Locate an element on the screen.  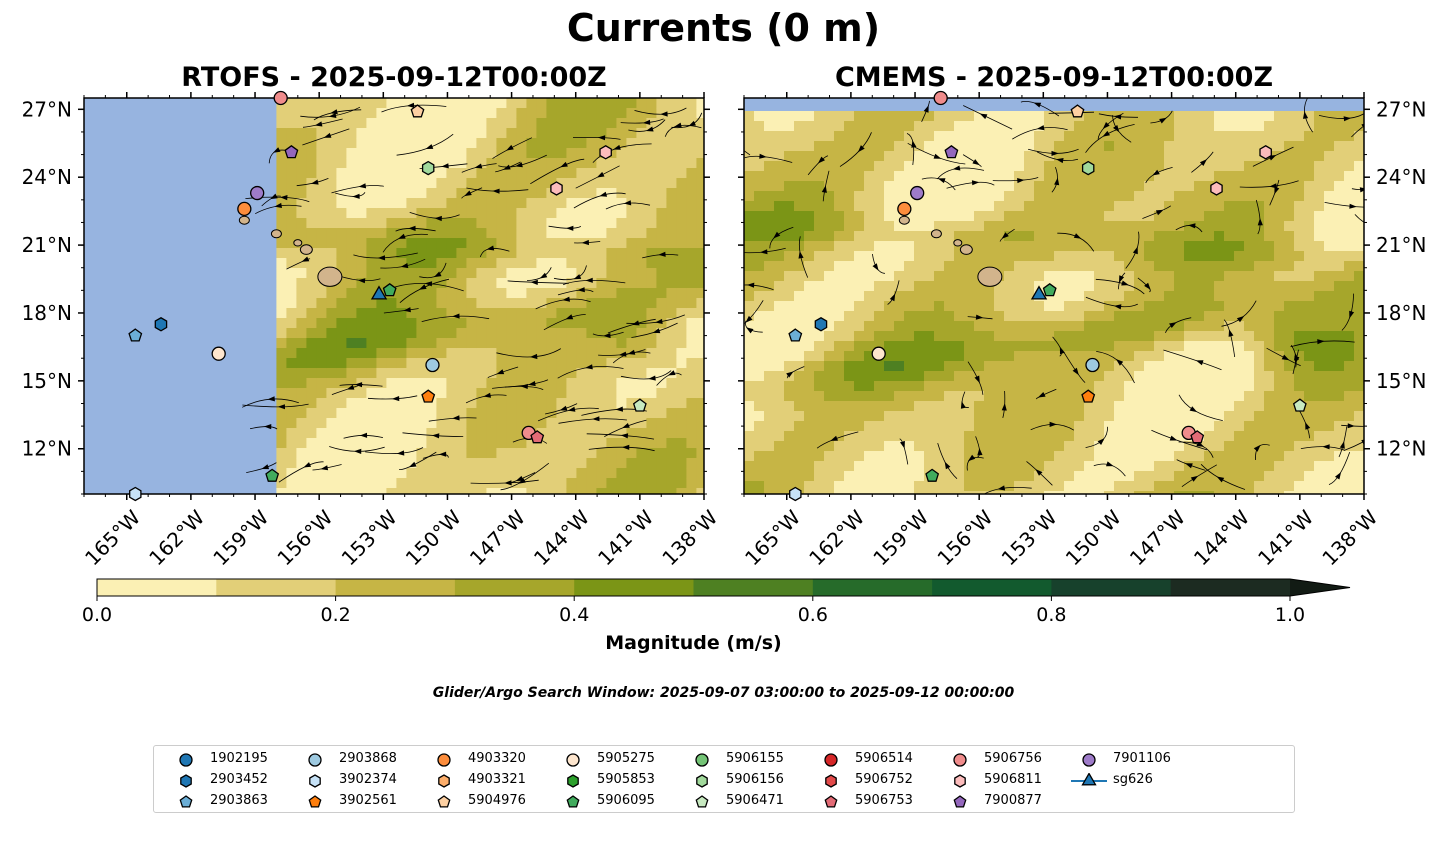
colorbar-extend-arrow is located at coordinates (1320, 587).